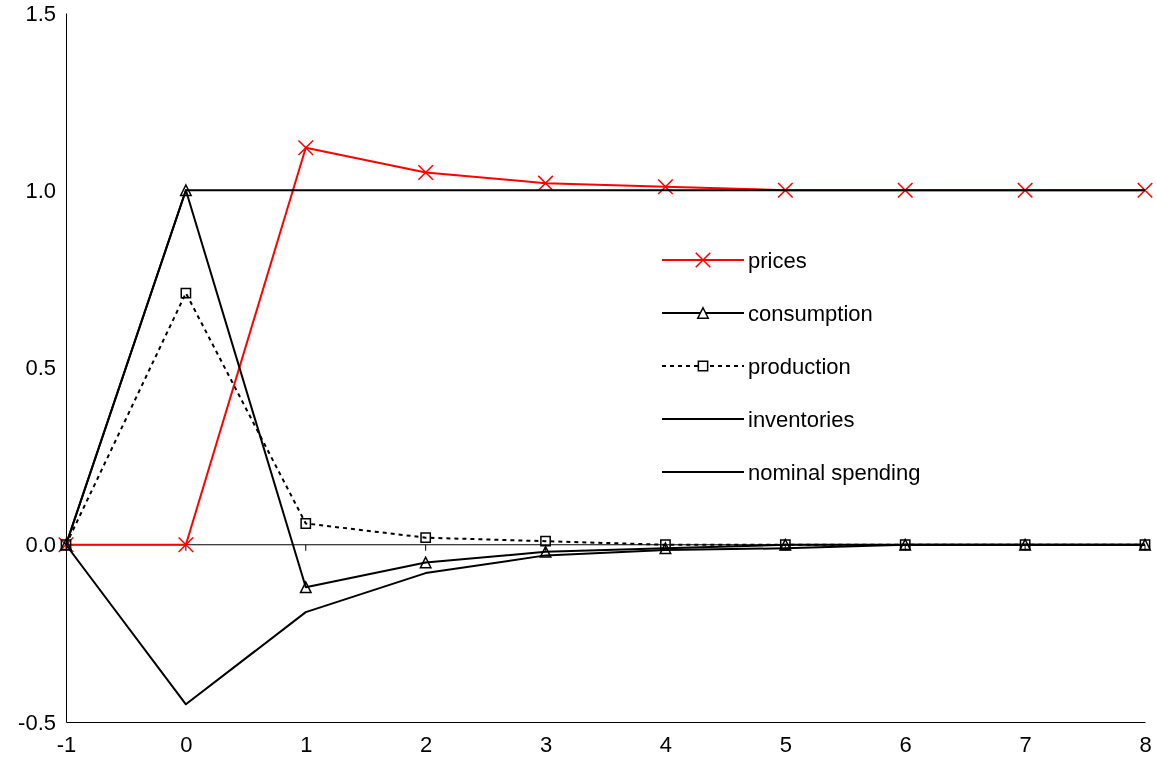 This screenshot has height=776, width=1156. What do you see at coordinates (810, 313) in the screenshot?
I see `legend-label: consumption` at bounding box center [810, 313].